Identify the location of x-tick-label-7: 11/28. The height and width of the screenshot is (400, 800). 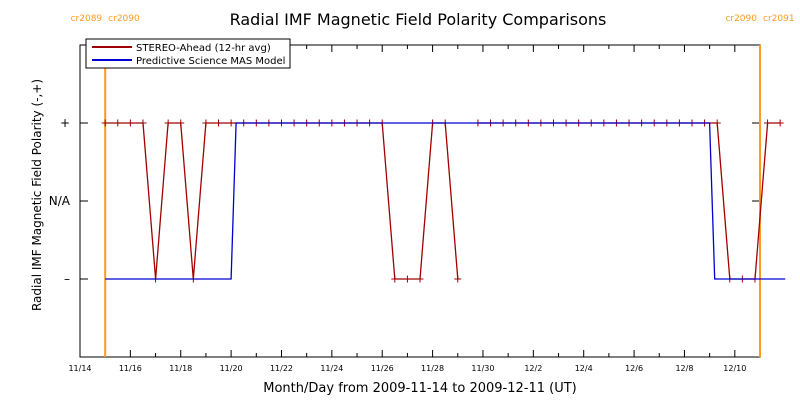
(432, 368).